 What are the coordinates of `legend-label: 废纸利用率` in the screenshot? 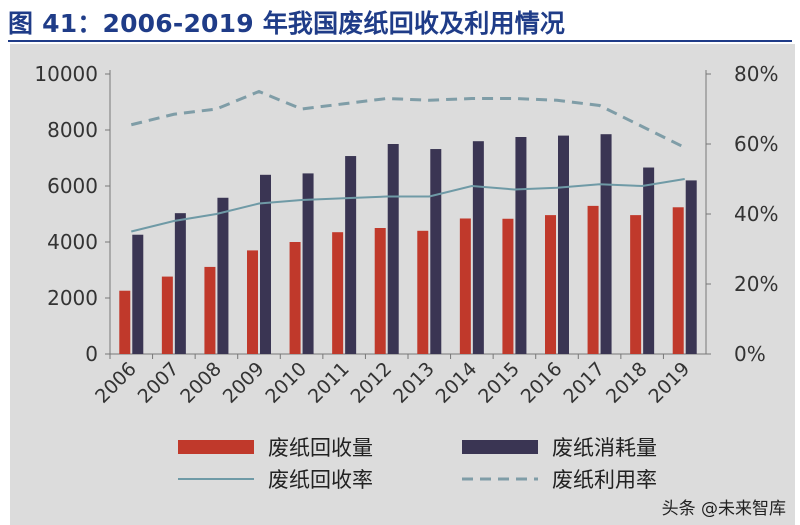 It's located at (604, 480).